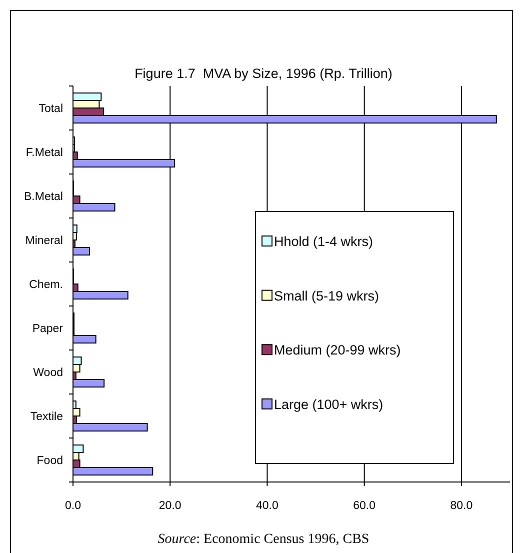  Describe the element at coordinates (264, 539) in the screenshot. I see `source-note: Source: Economic Census 1996, CBS` at that location.